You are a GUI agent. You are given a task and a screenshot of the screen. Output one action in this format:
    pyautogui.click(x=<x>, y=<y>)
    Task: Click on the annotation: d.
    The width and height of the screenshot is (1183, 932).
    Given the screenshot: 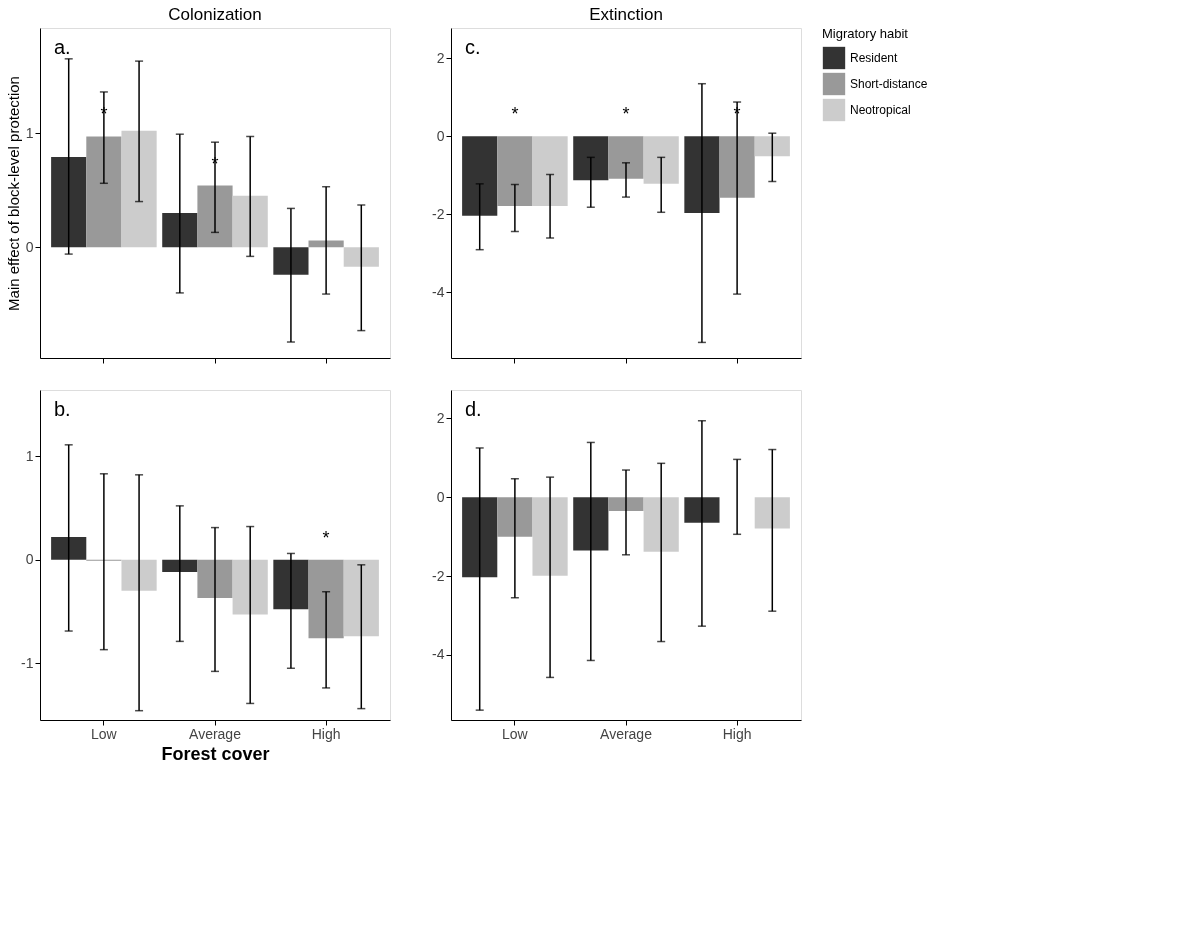 What is the action you would take?
    pyautogui.click(x=473, y=409)
    